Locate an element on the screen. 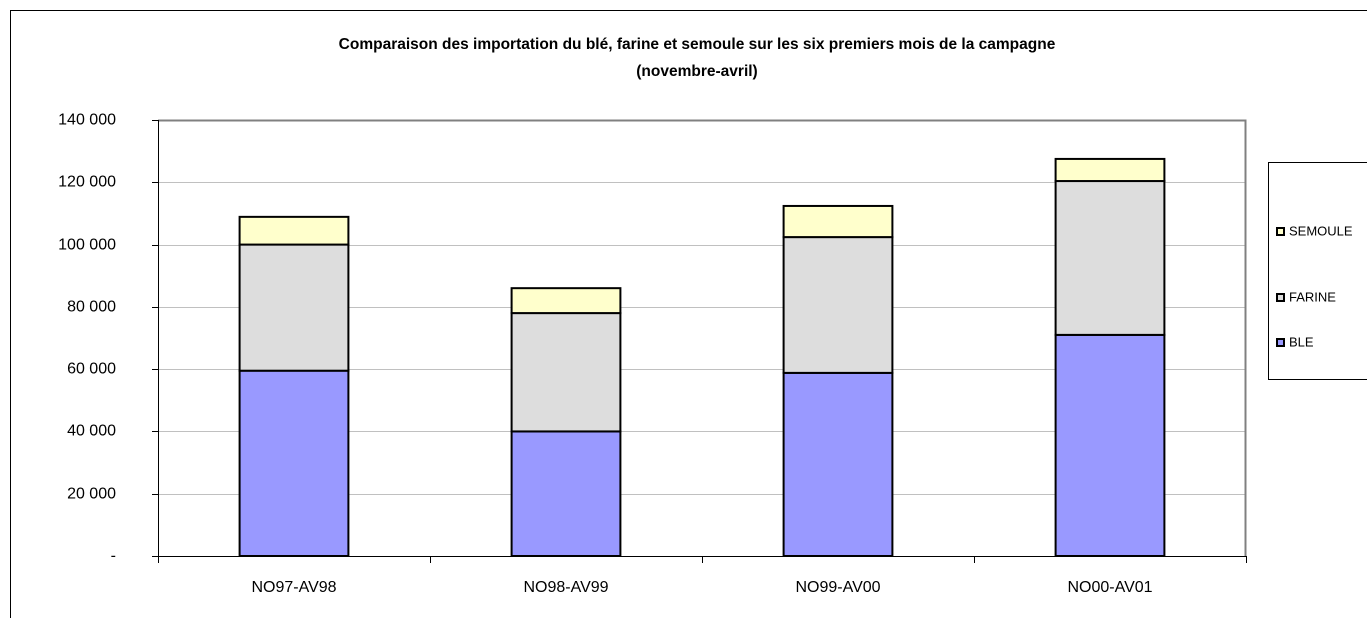 Image resolution: width=1367 pixels, height=618 pixels. x-tick-label: NO00-AV01 is located at coordinates (1109, 587).